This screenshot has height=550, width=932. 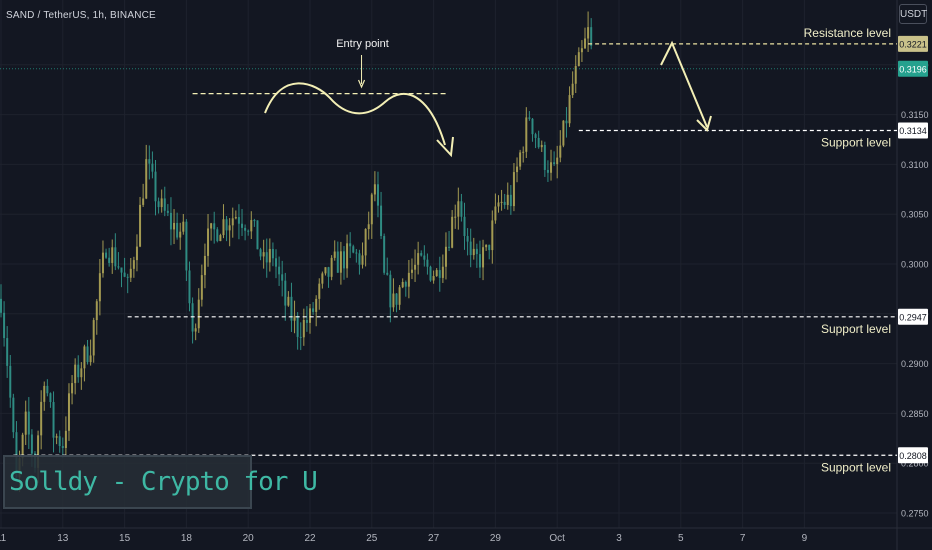 I want to click on y-tick-label: 0.2750, so click(x=915, y=514).